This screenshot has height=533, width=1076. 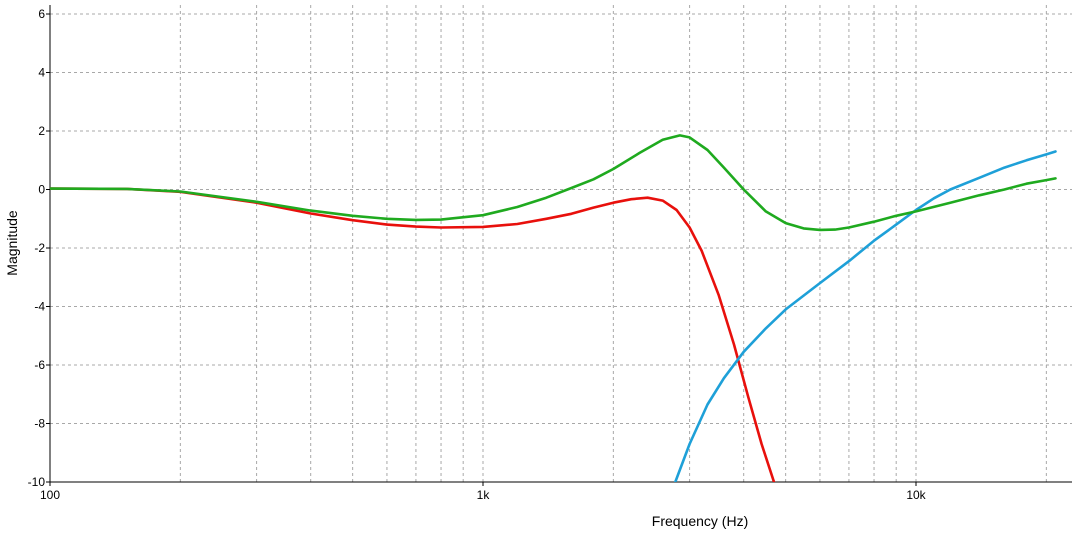 I want to click on x-tick-label: 1k, so click(x=484, y=495).